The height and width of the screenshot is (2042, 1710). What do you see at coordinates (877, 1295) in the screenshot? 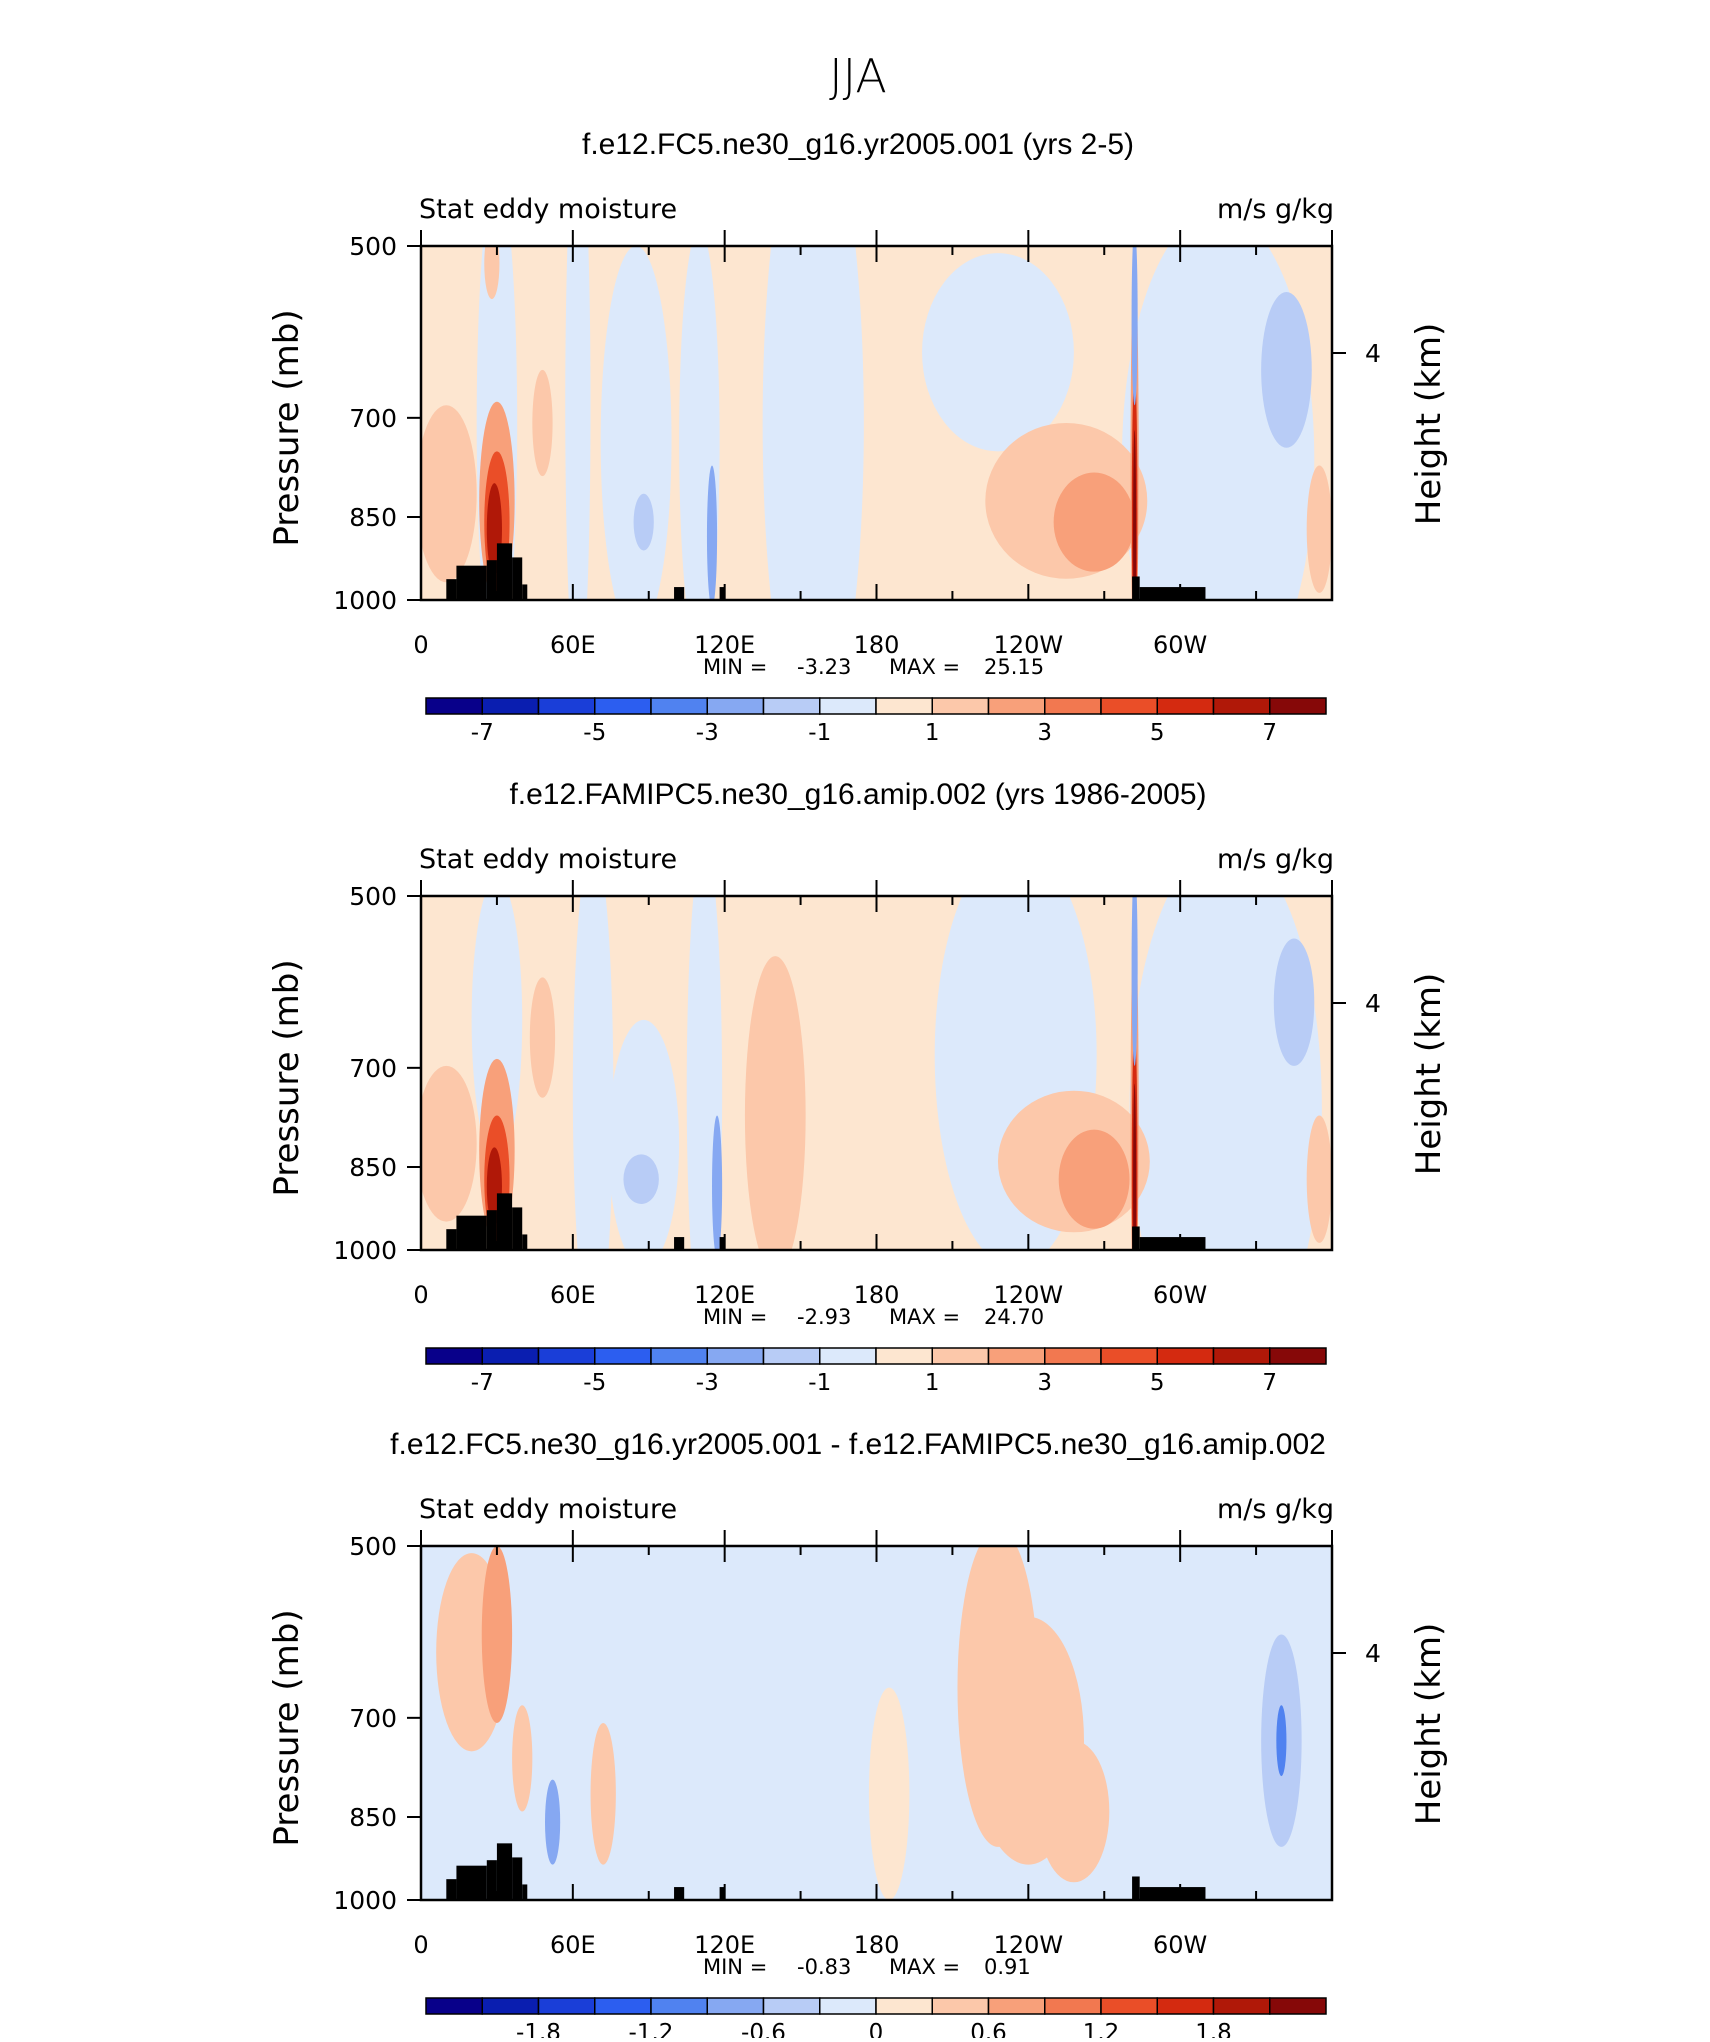
I see `x-tick-label: 180` at bounding box center [877, 1295].